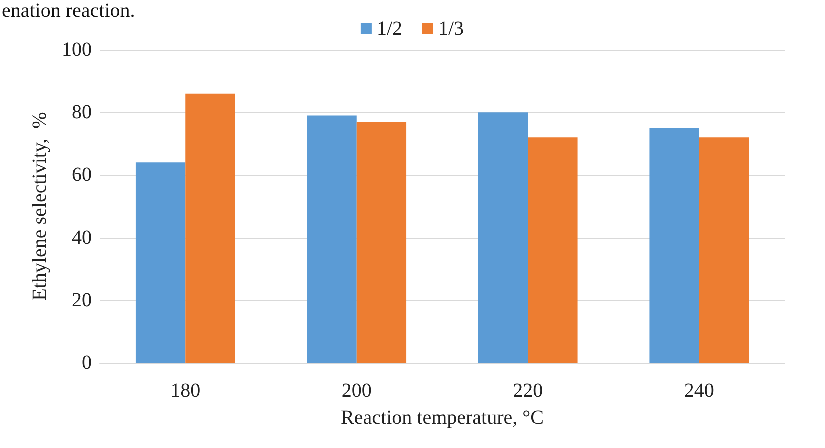 The height and width of the screenshot is (448, 825). I want to click on x-tick-label: 240, so click(699, 391).